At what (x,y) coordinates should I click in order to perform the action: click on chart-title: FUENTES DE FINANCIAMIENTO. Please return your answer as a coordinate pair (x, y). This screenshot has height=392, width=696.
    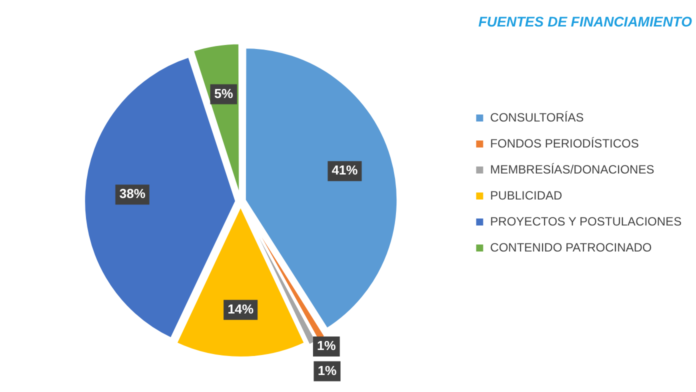
    Looking at the image, I should click on (585, 21).